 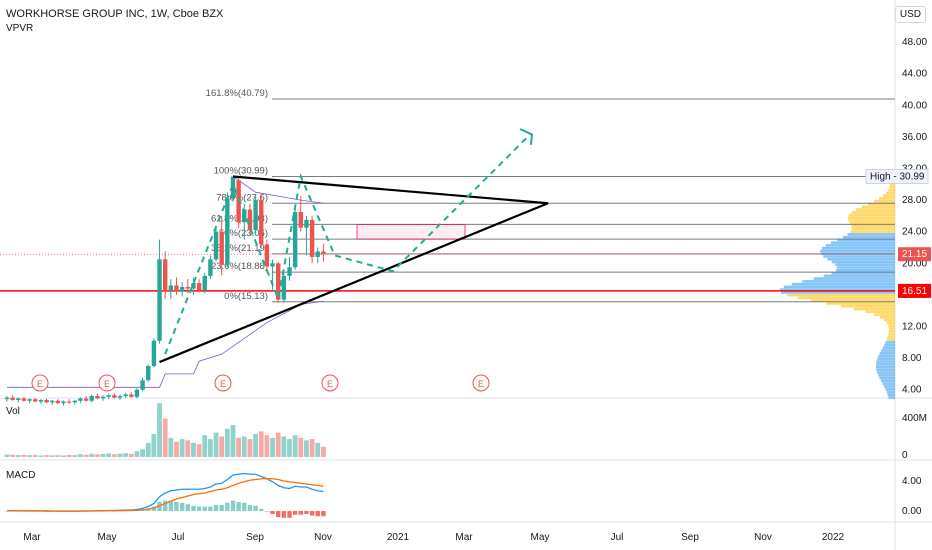 I want to click on fib-zone-box, so click(x=411, y=232).